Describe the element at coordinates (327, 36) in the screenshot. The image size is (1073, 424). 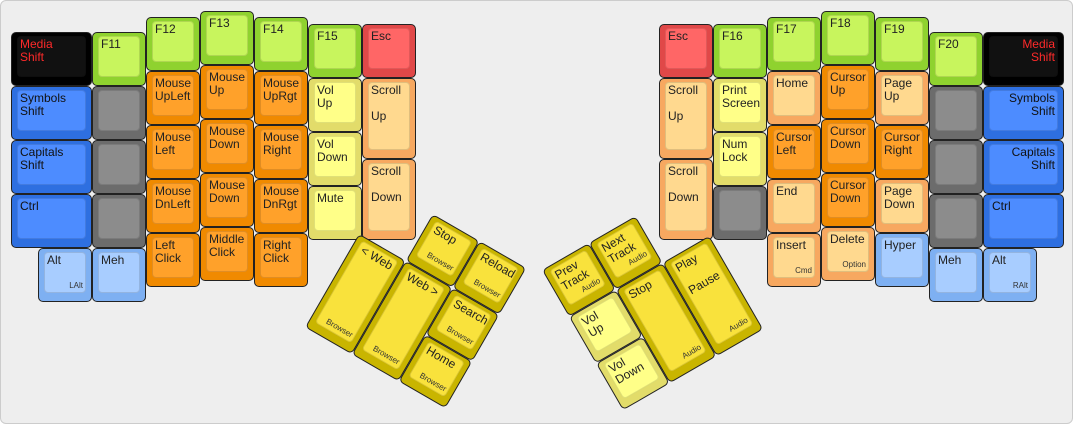
I see `key-label: F15` at that location.